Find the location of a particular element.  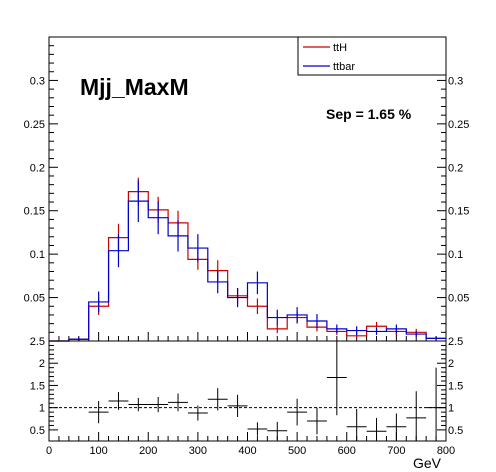

bottom-xtick-label: 300 is located at coordinates (198, 451).